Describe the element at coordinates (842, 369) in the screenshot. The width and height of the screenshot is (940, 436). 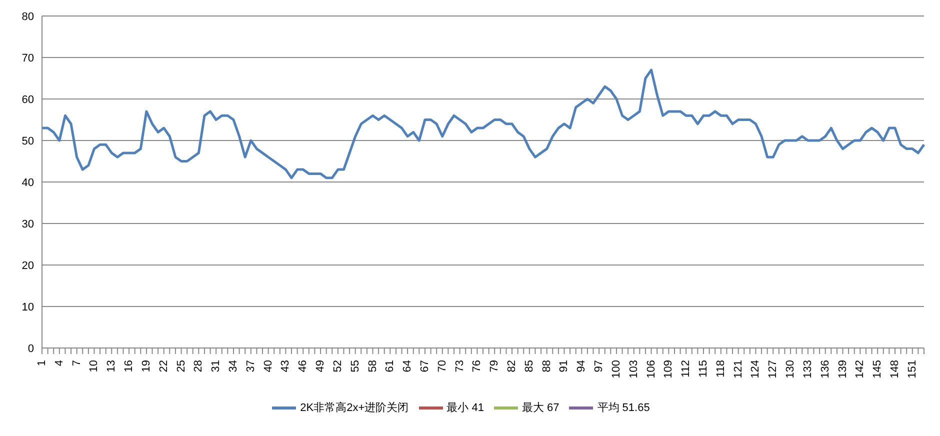
I see `x-tick-label: 139` at that location.